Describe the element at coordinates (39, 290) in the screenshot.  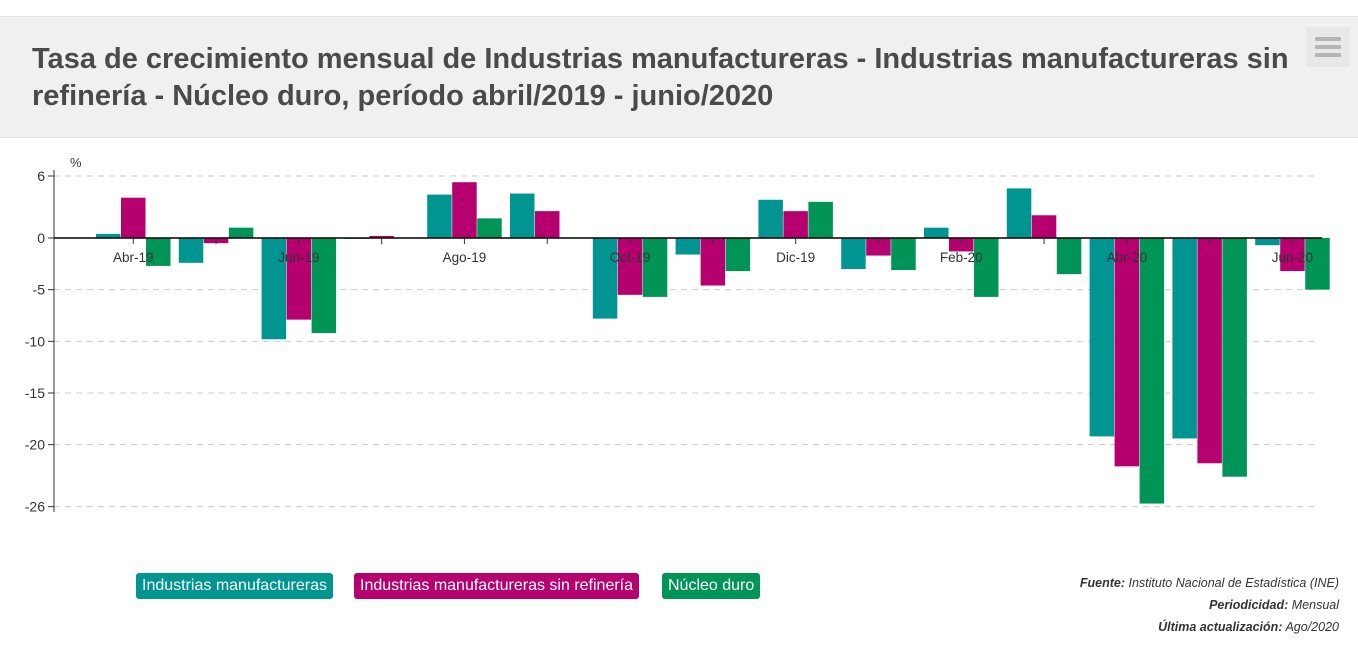
I see `y-tick-label: -5` at that location.